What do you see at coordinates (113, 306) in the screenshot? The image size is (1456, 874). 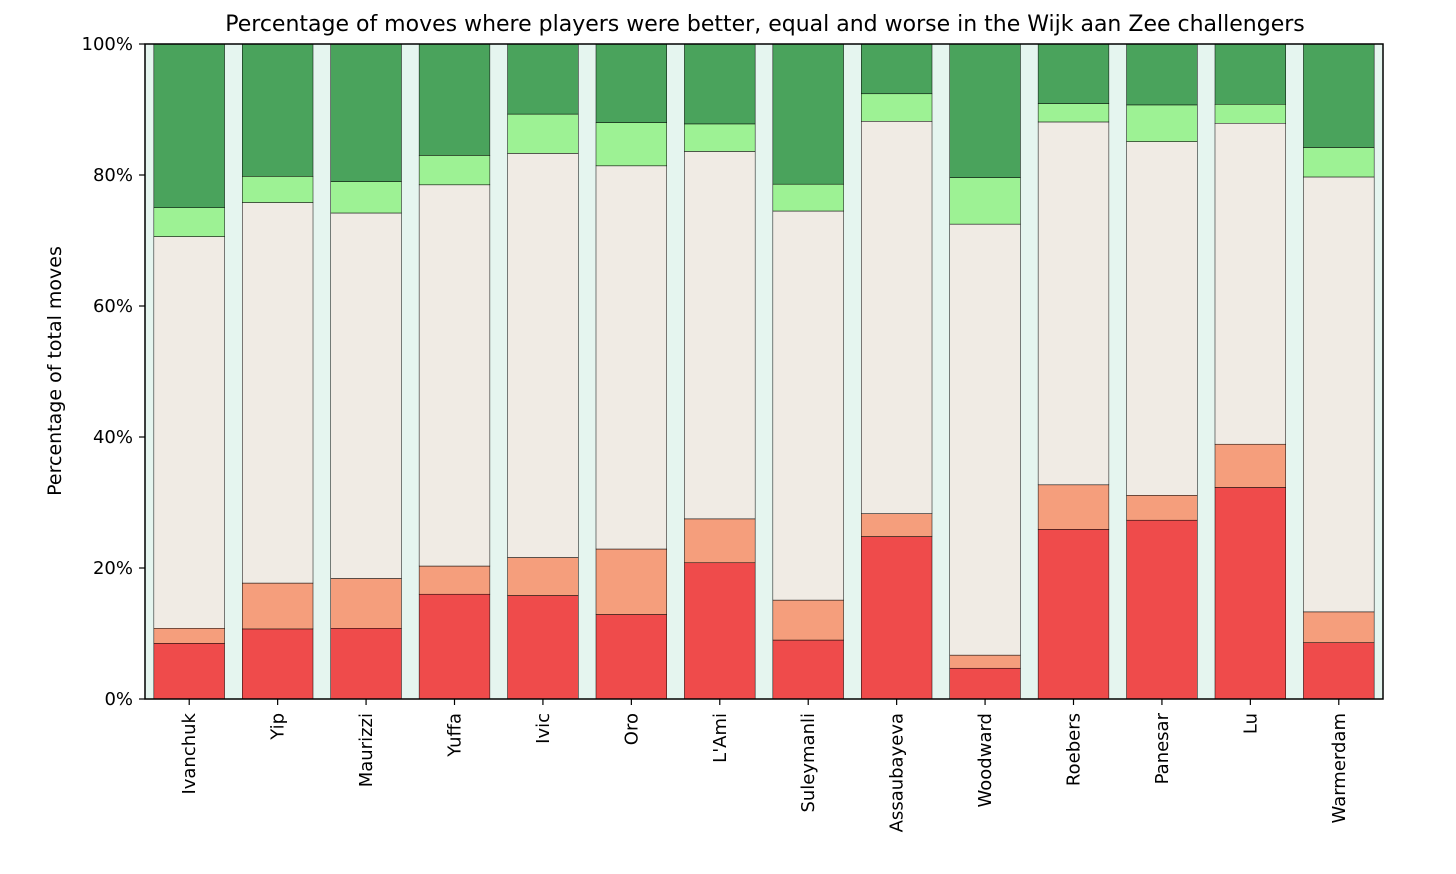 I see `y-tick-label-3: 60%` at bounding box center [113, 306].